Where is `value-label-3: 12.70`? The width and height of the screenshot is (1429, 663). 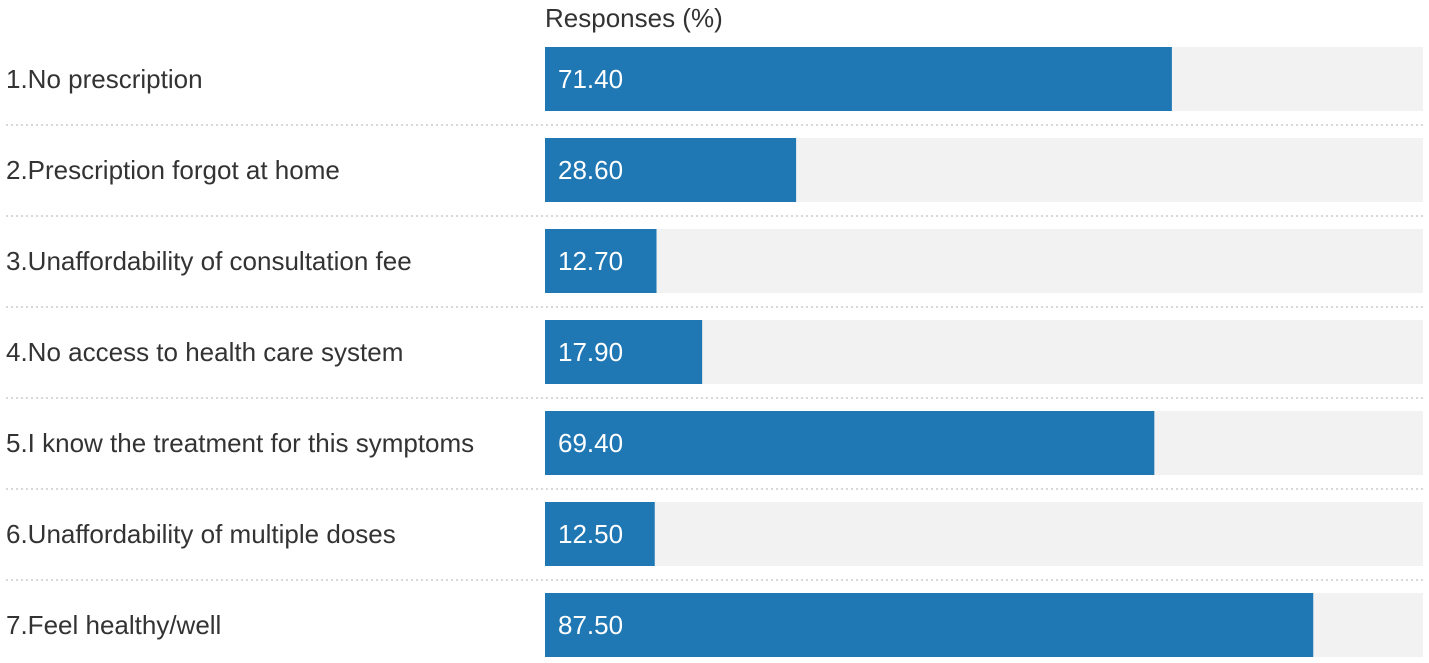 value-label-3: 12.70 is located at coordinates (590, 261).